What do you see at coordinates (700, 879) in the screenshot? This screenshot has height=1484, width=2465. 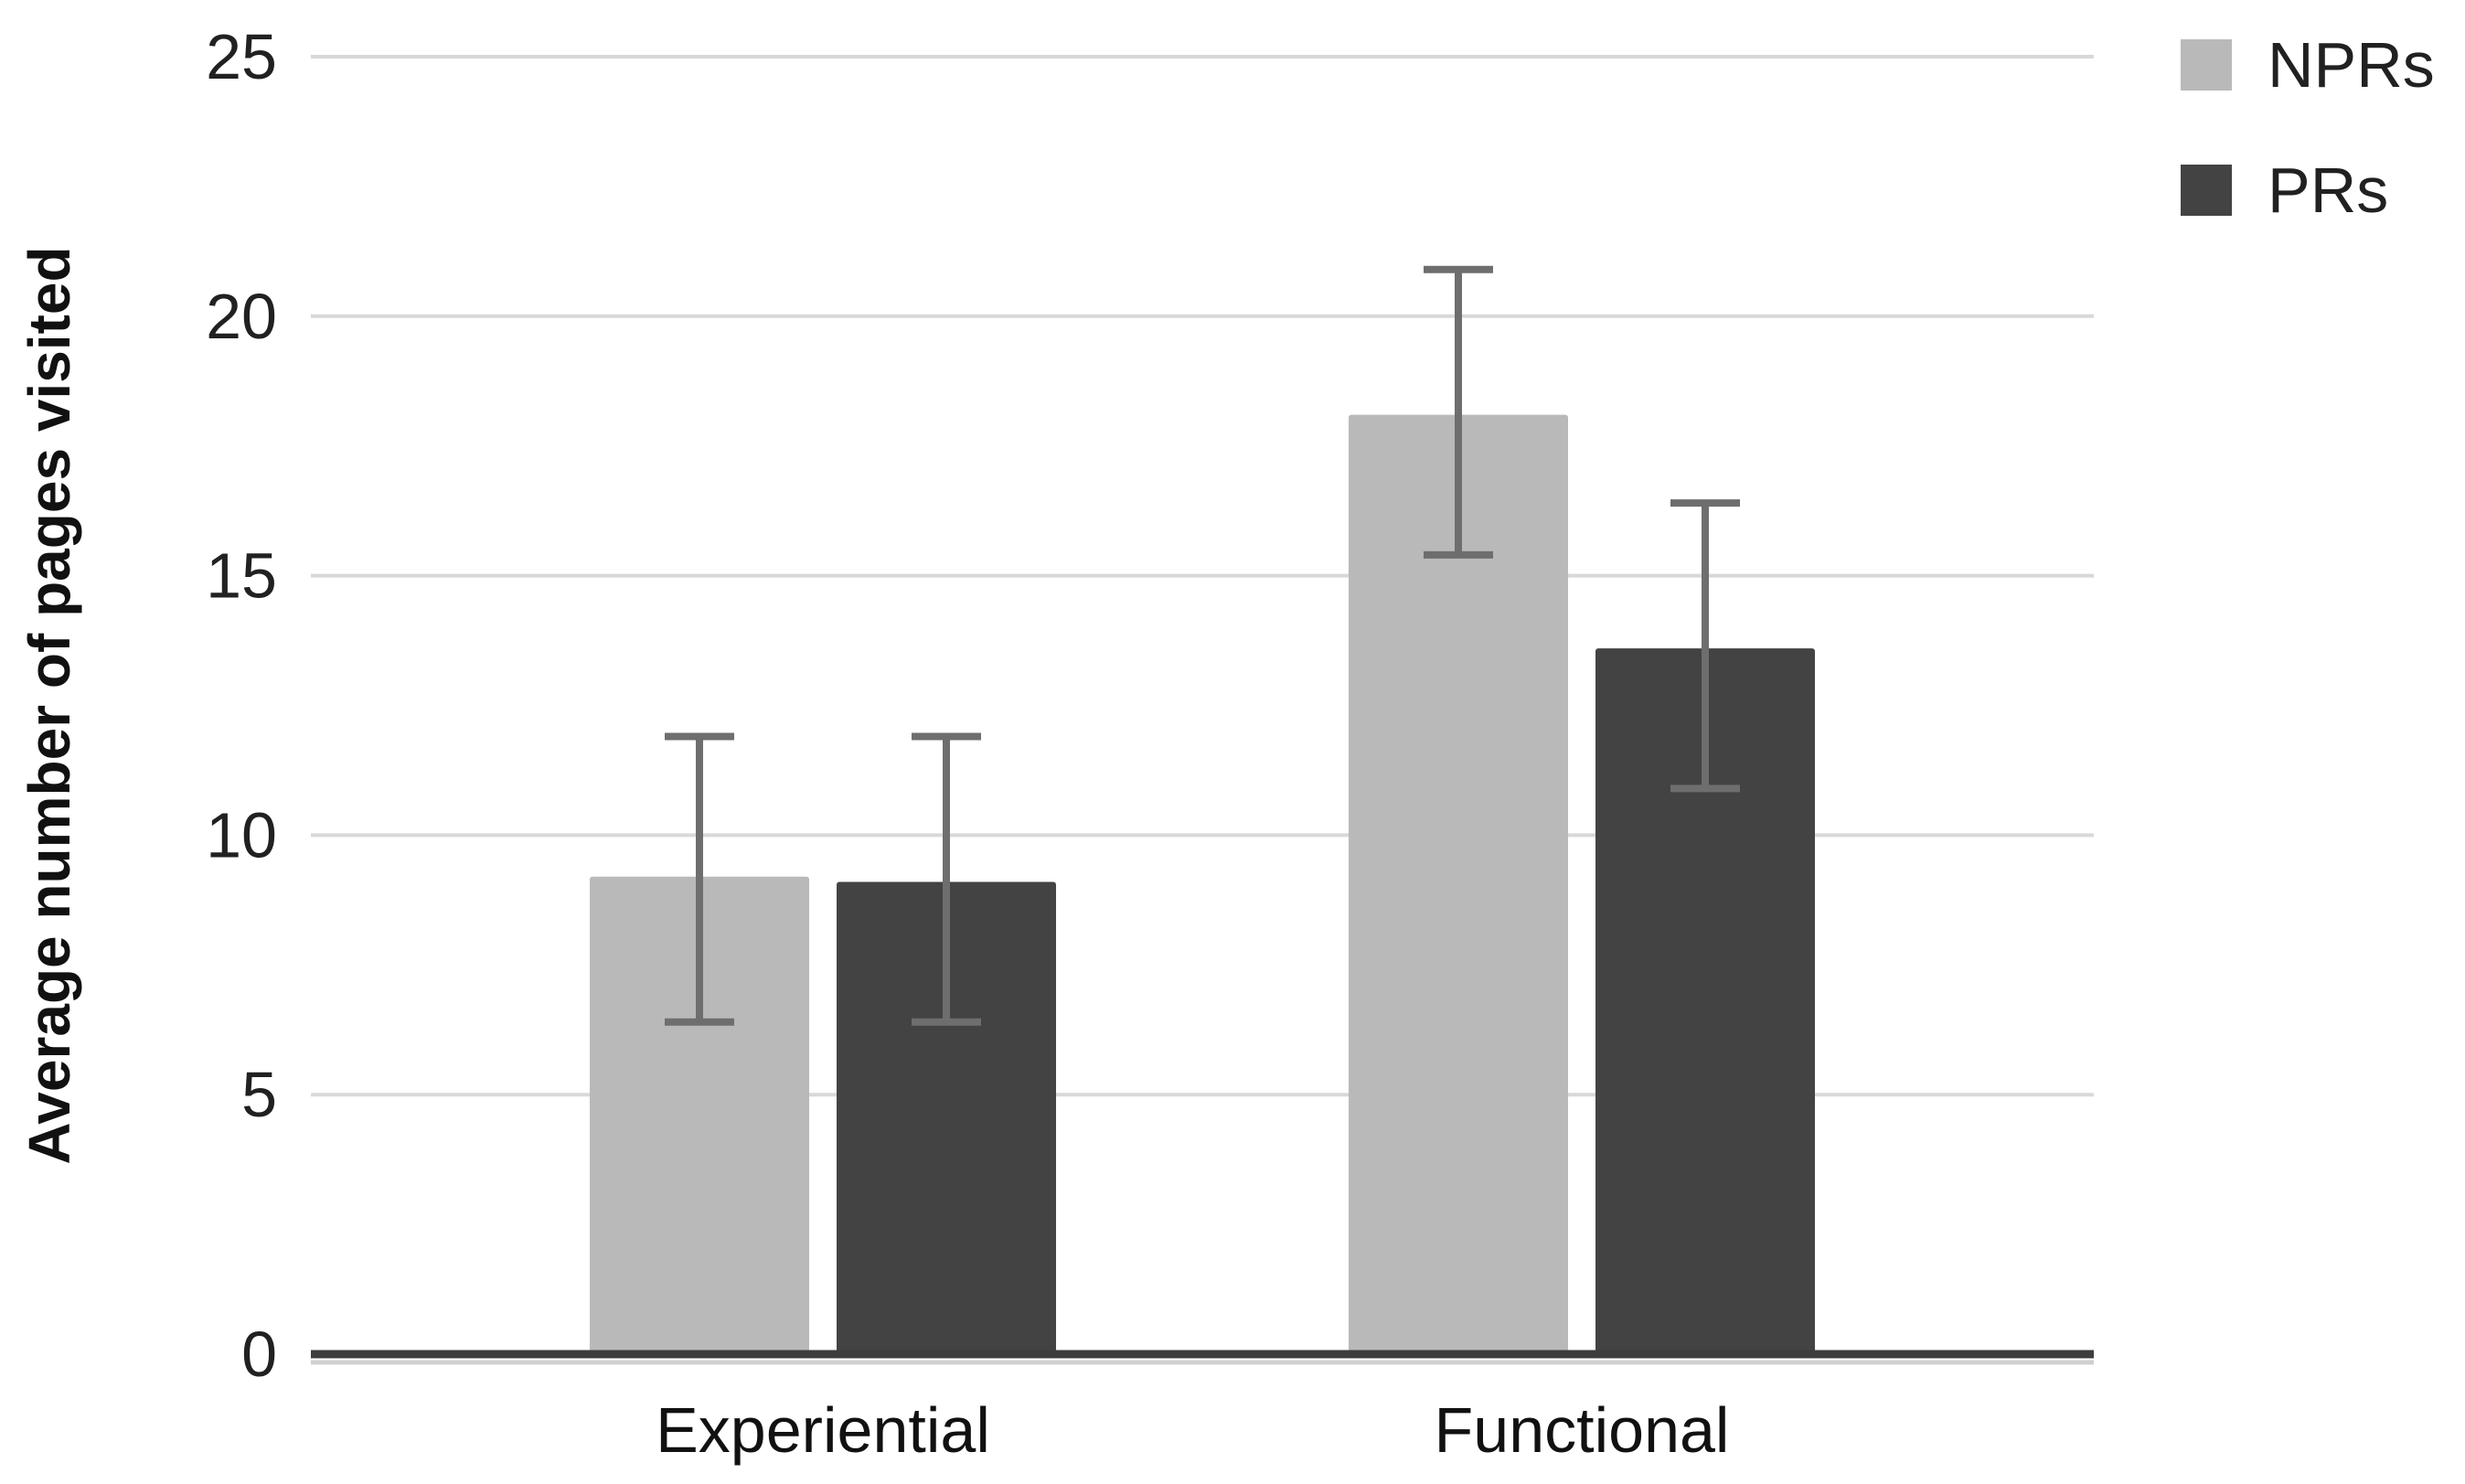 I see `error-bar-nprs-experiential` at bounding box center [700, 879].